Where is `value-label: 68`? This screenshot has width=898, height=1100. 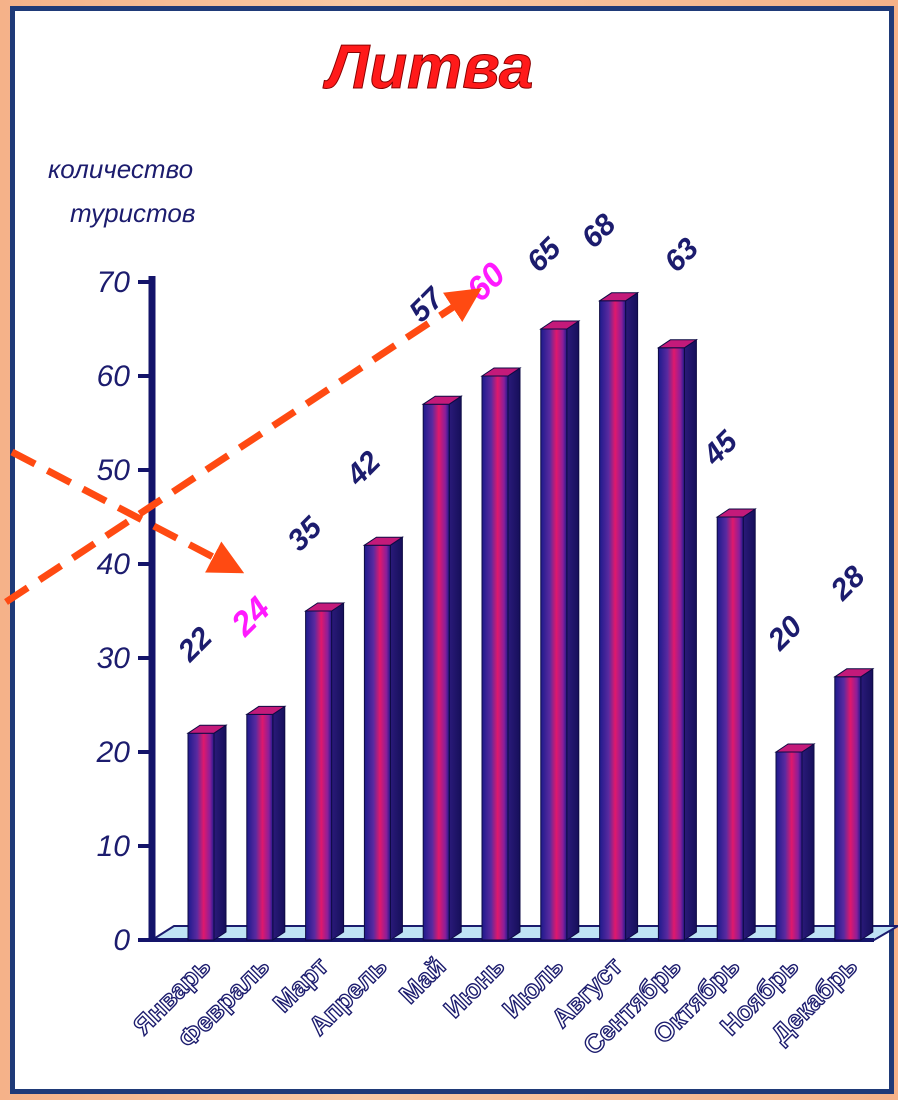
value-label: 68 is located at coordinates (598, 231).